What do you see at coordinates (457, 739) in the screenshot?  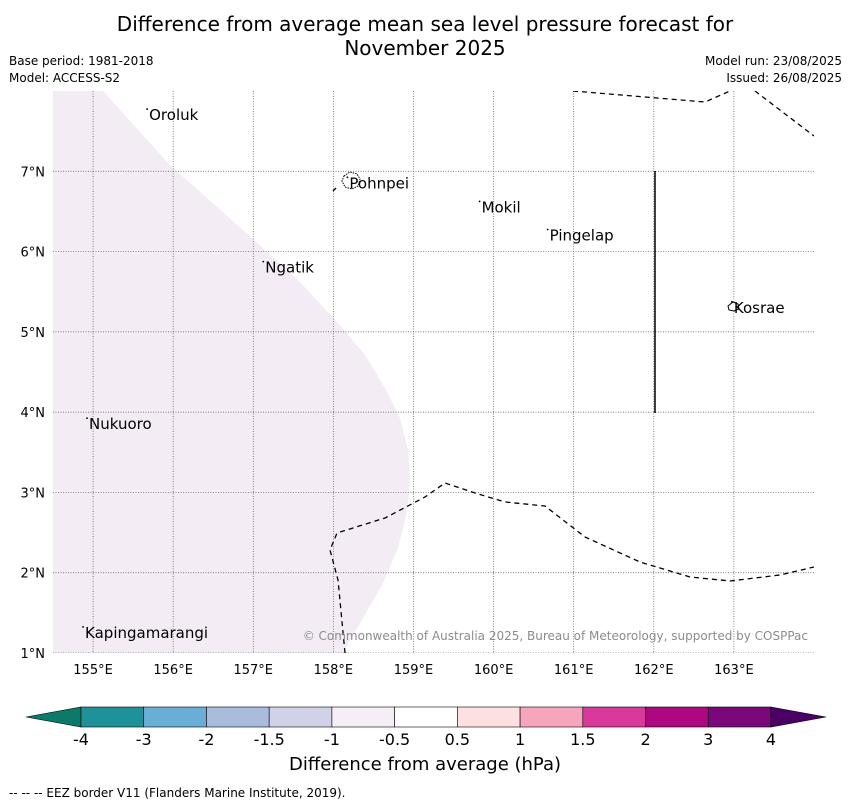 I see `colorbar-tick-label: 0.5` at bounding box center [457, 739].